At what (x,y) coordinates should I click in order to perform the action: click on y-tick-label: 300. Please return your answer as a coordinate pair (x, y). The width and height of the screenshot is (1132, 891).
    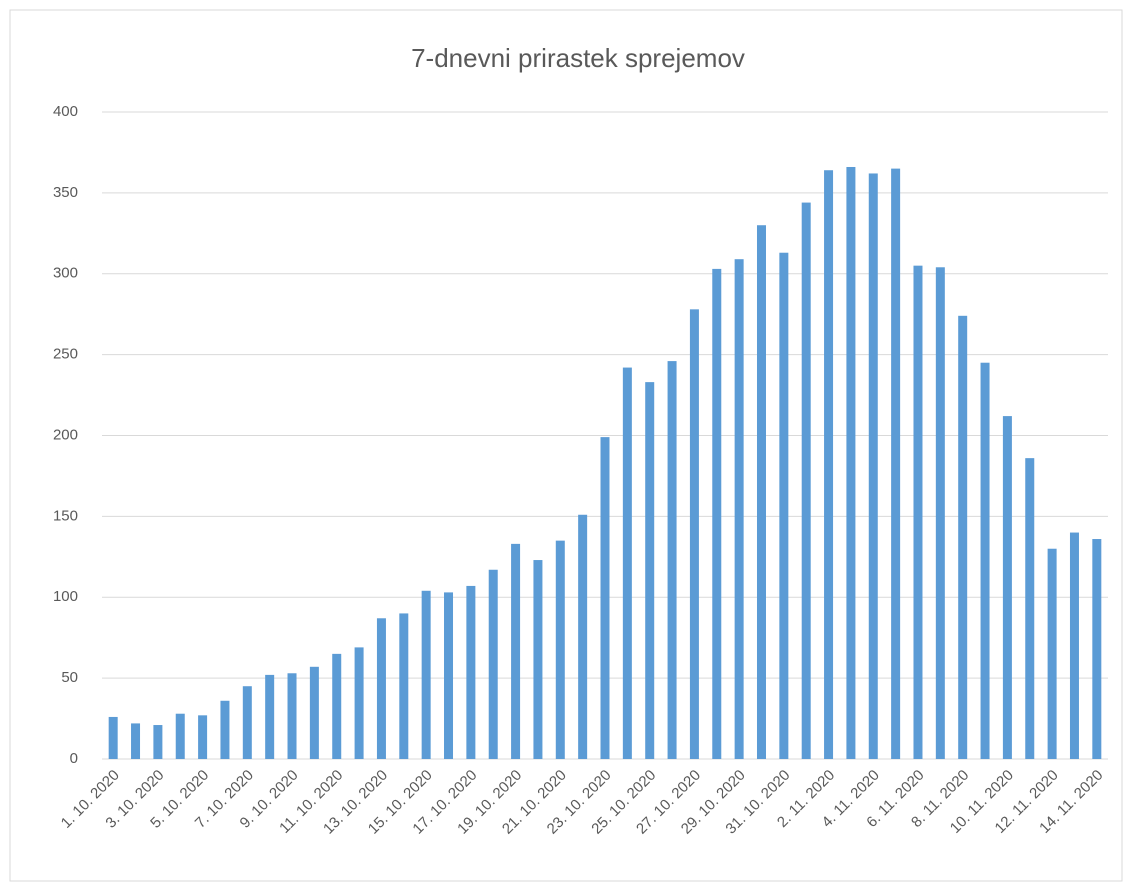
    Looking at the image, I should click on (65, 273).